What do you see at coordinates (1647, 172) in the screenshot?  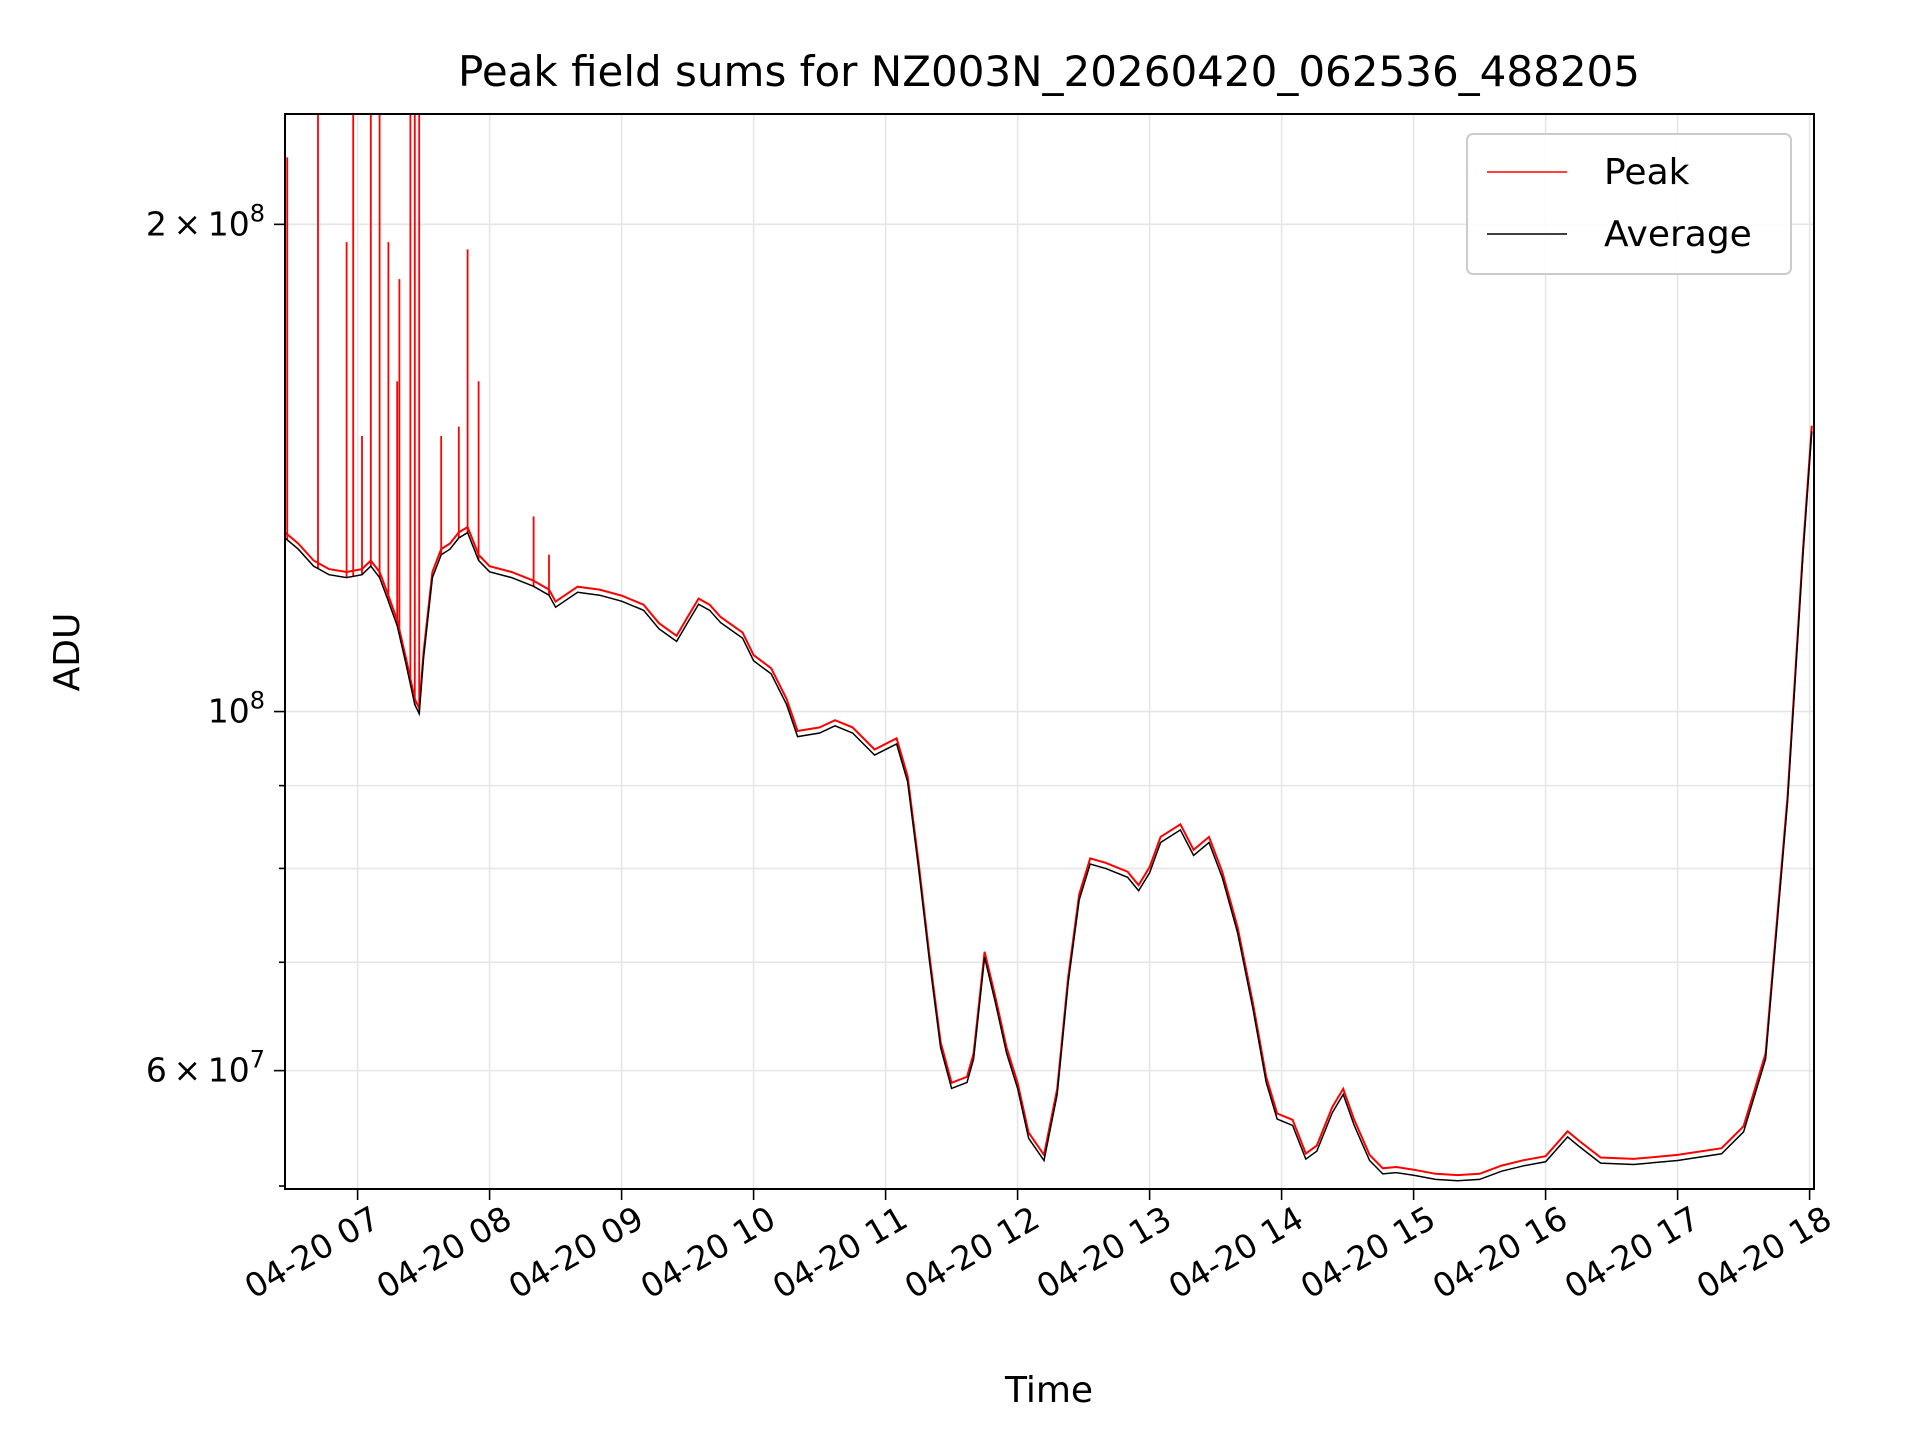 I see `legend-label-peak: Peak` at bounding box center [1647, 172].